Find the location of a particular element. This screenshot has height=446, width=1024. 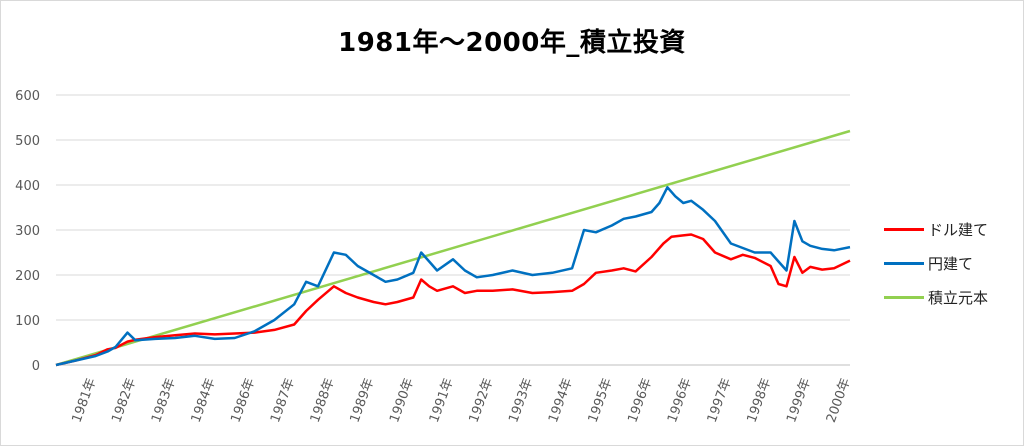

legend-item-dollar: ドル建て is located at coordinates (936, 229).